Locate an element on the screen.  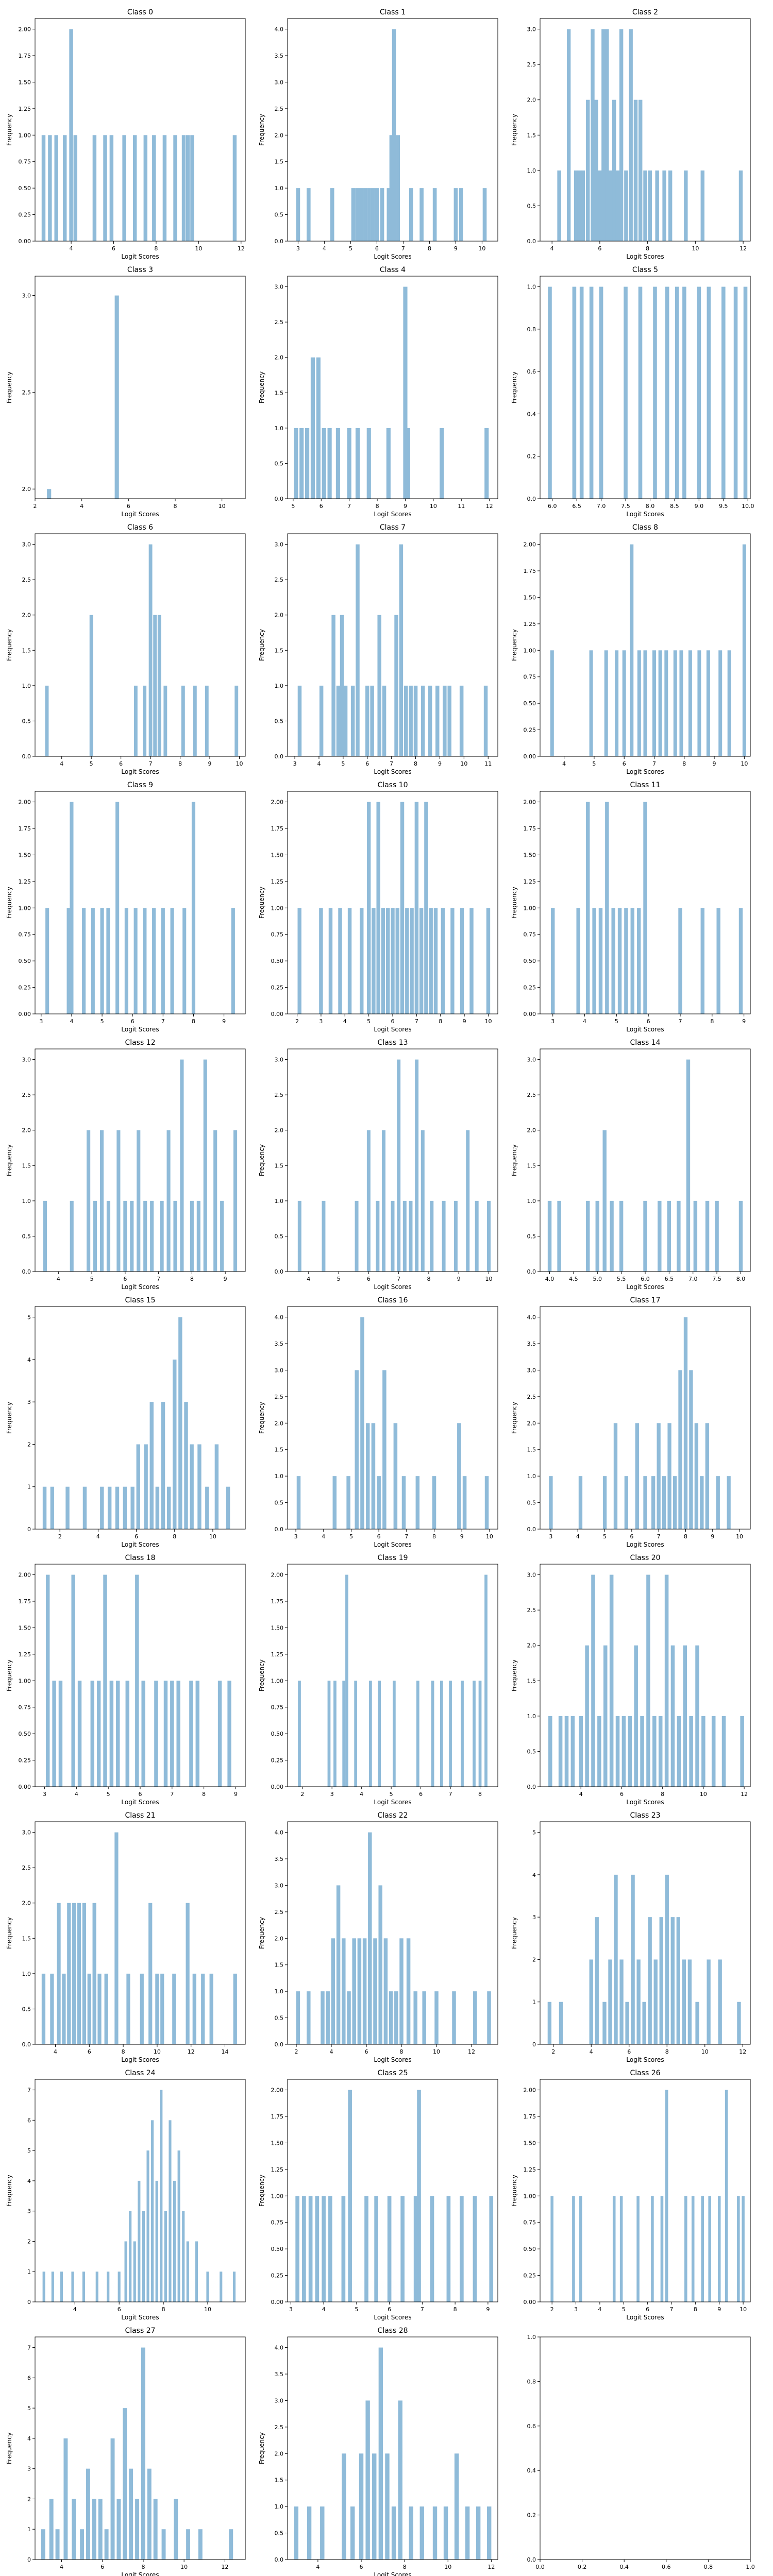
y-tick-label: 2.00 is located at coordinates (530, 544).